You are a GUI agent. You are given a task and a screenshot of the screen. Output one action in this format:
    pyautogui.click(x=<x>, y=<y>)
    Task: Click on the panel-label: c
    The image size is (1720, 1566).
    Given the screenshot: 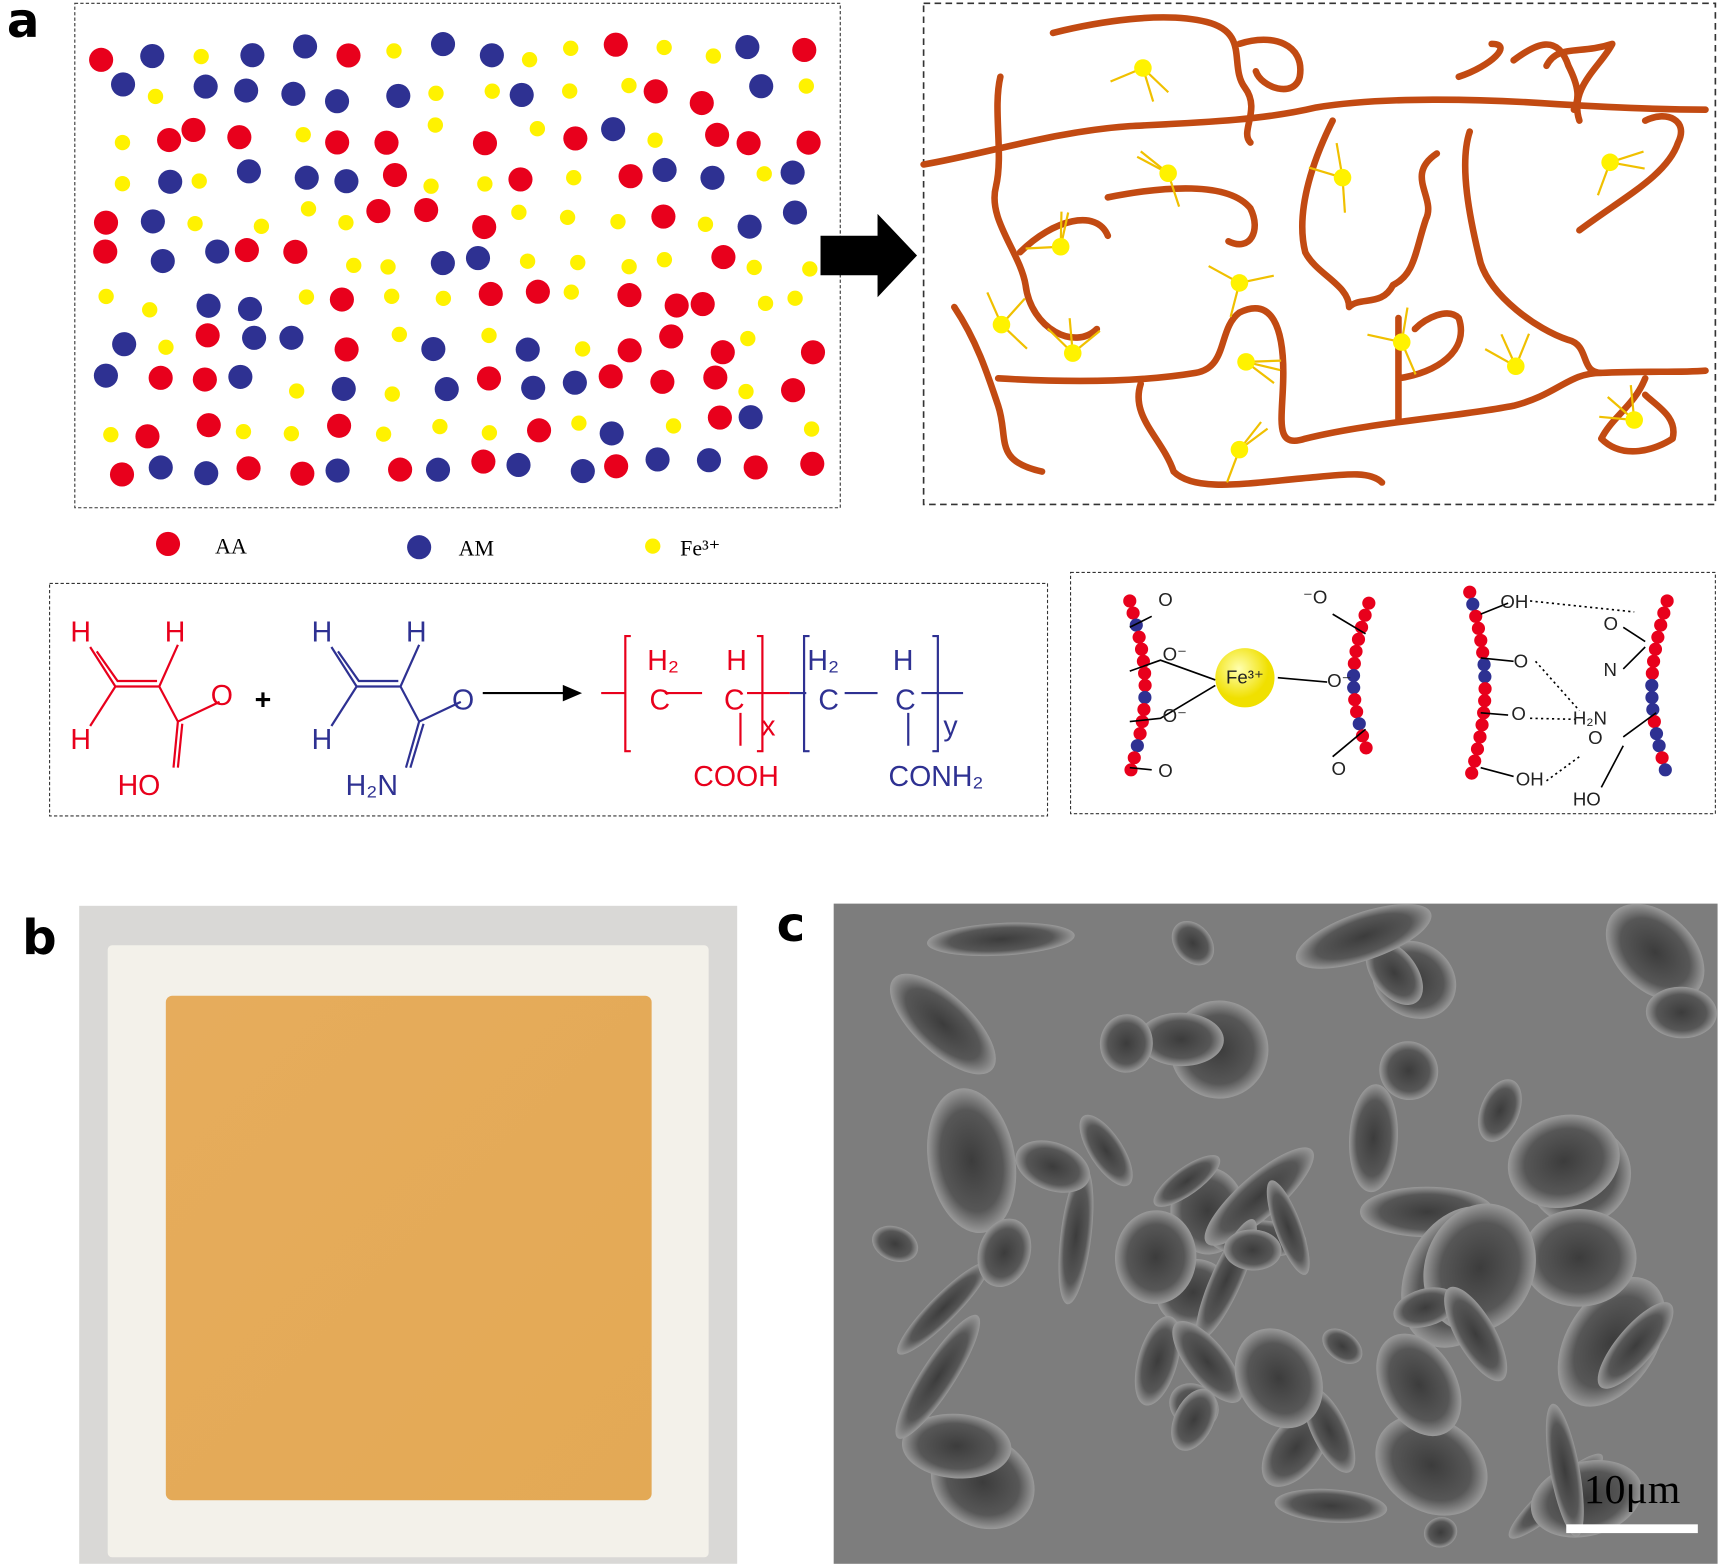 What is the action you would take?
    pyautogui.click(x=791, y=925)
    